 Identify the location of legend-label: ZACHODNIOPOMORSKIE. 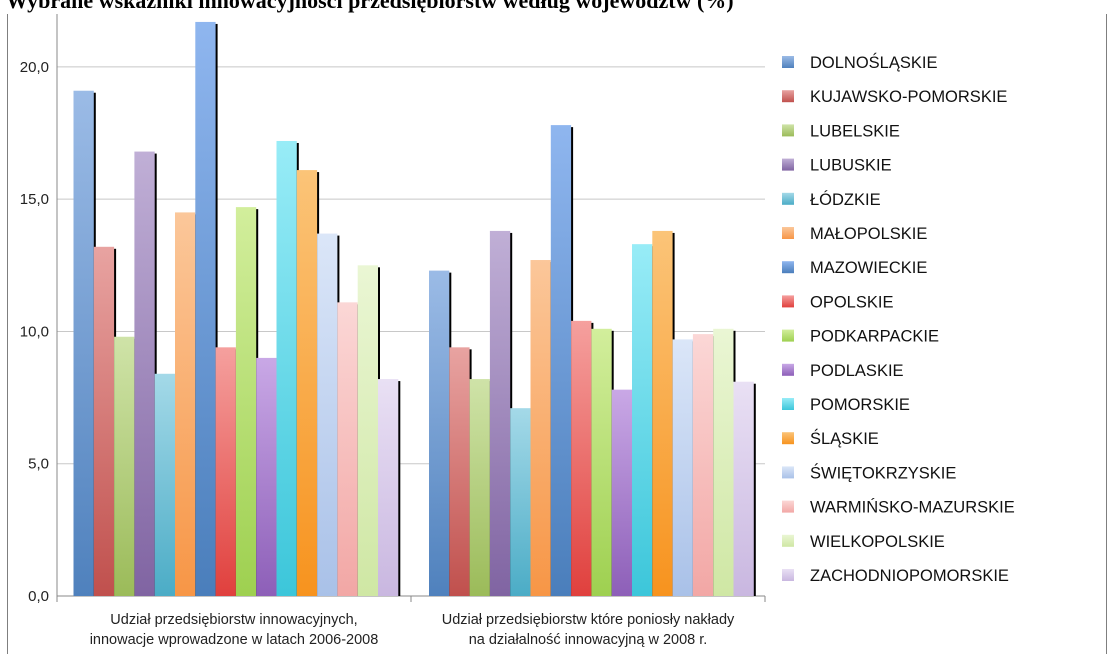
(909, 576).